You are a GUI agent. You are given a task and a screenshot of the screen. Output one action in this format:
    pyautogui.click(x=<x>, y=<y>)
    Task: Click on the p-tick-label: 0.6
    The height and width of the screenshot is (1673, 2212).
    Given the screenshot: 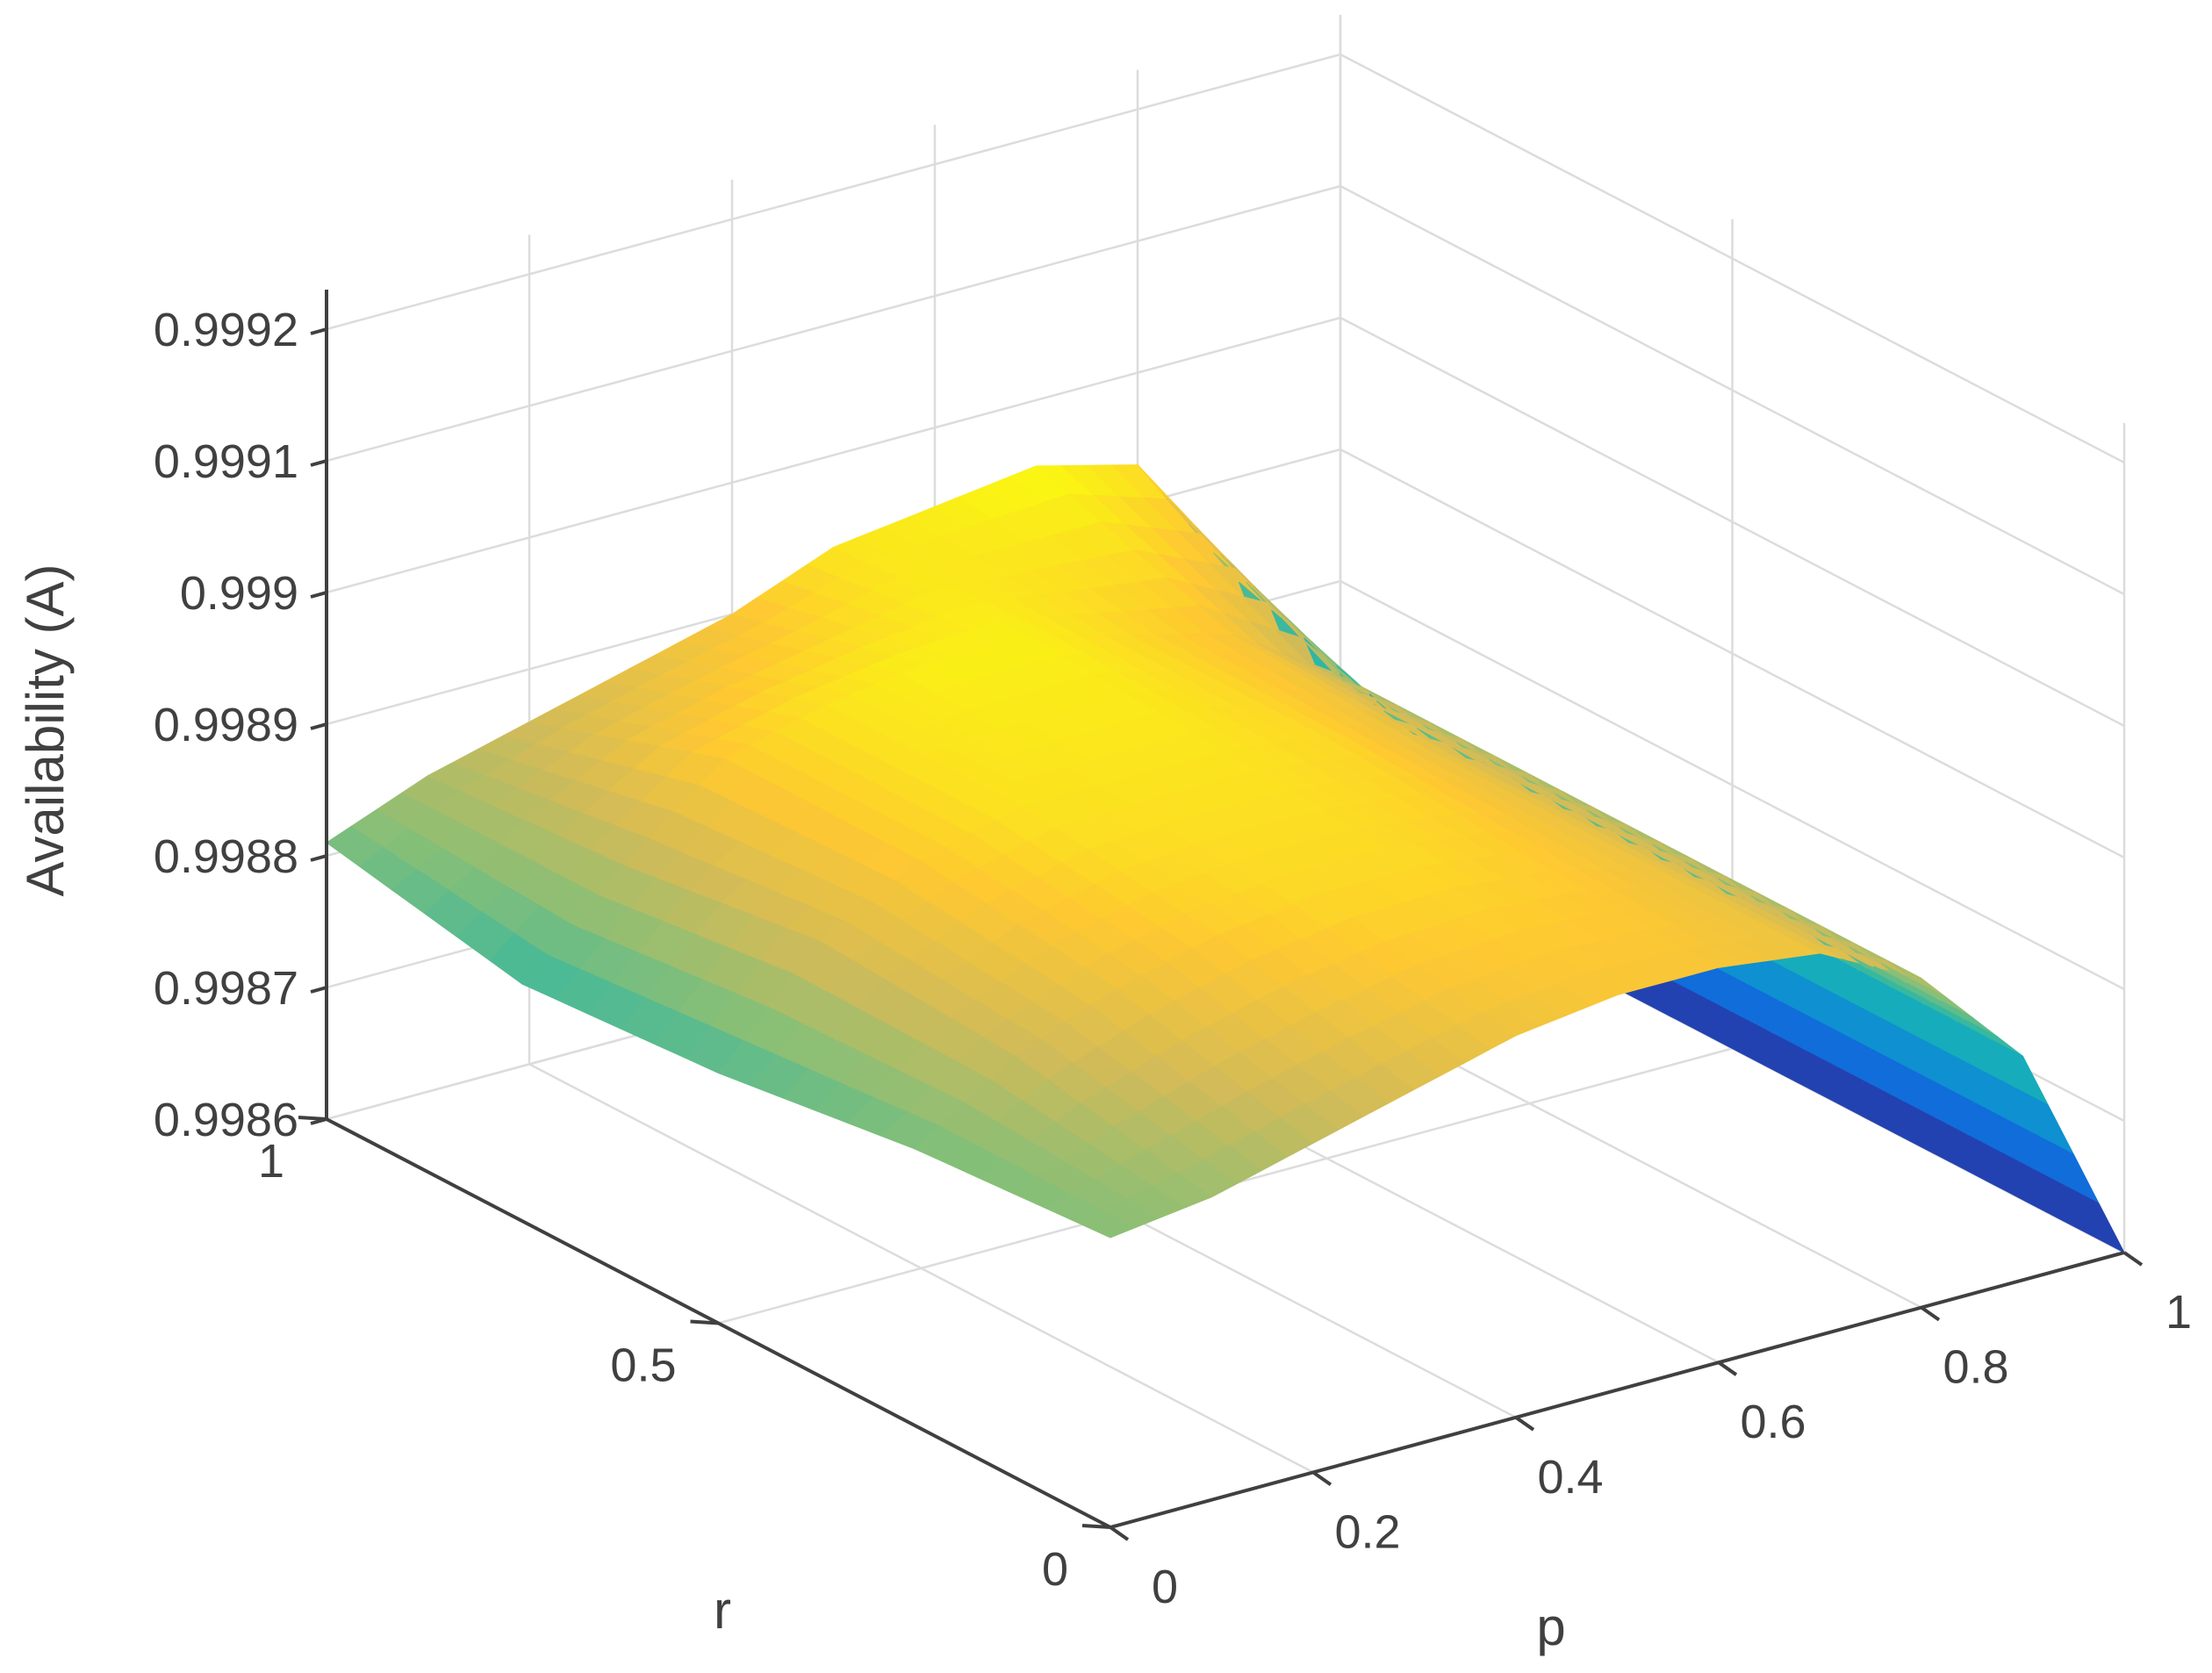 What is the action you would take?
    pyautogui.click(x=1773, y=1422)
    